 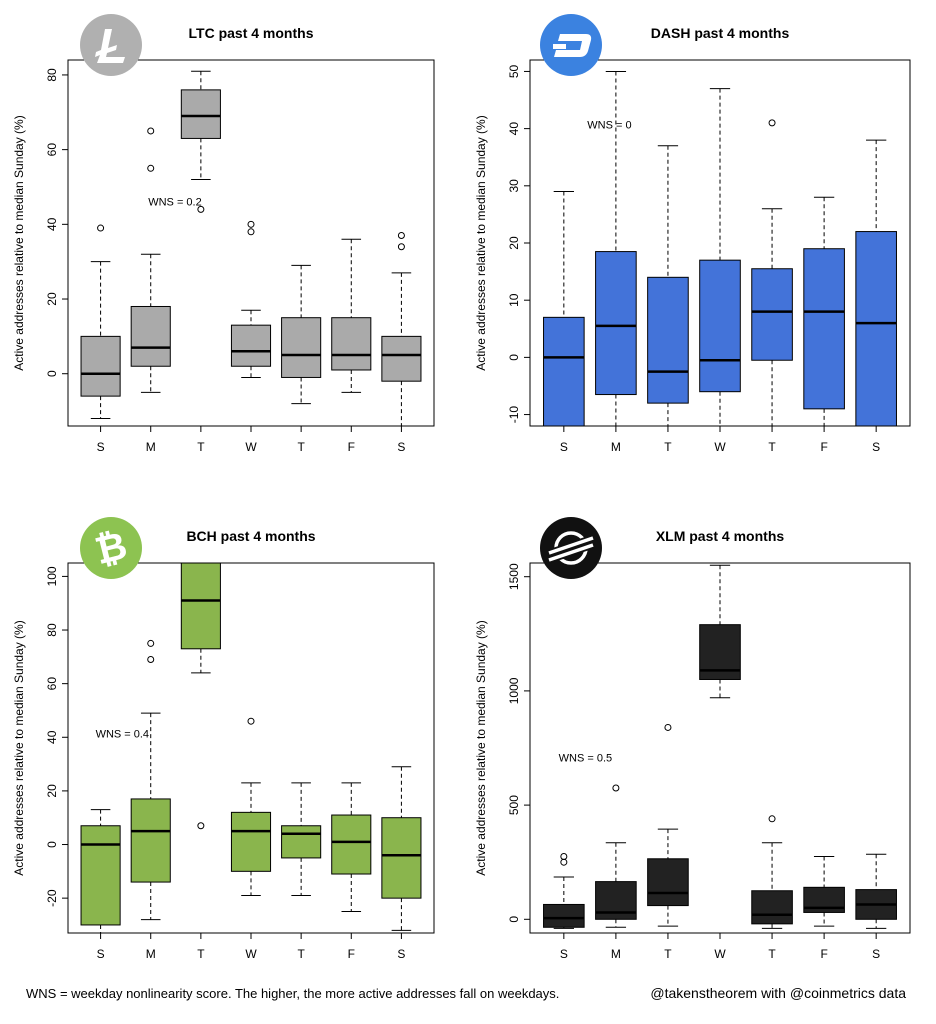 What do you see at coordinates (52, 737) in the screenshot?
I see `y-tick-label: 40` at bounding box center [52, 737].